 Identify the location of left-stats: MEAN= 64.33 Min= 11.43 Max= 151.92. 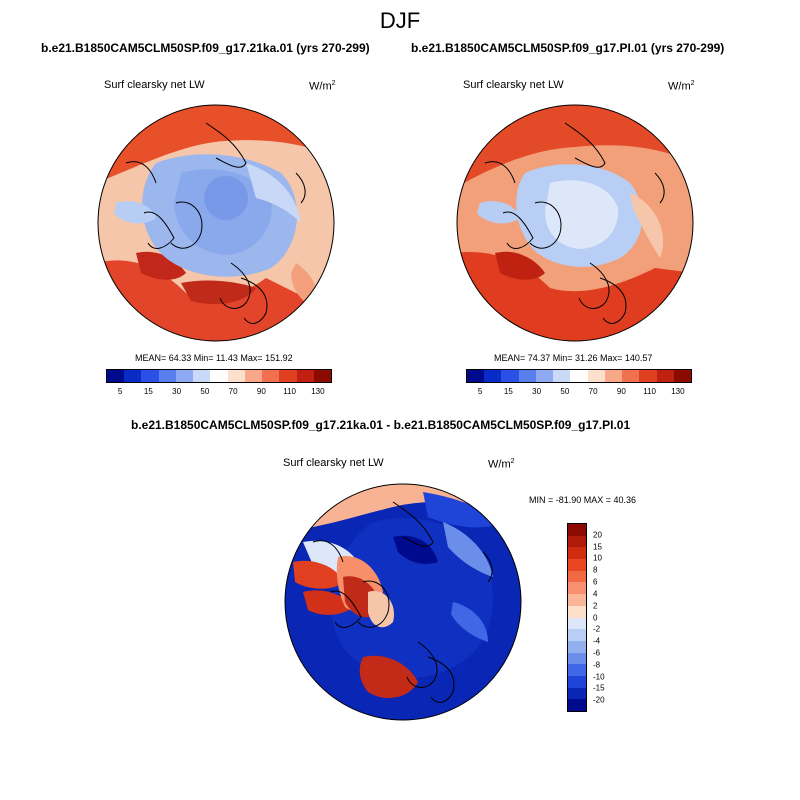
(214, 358).